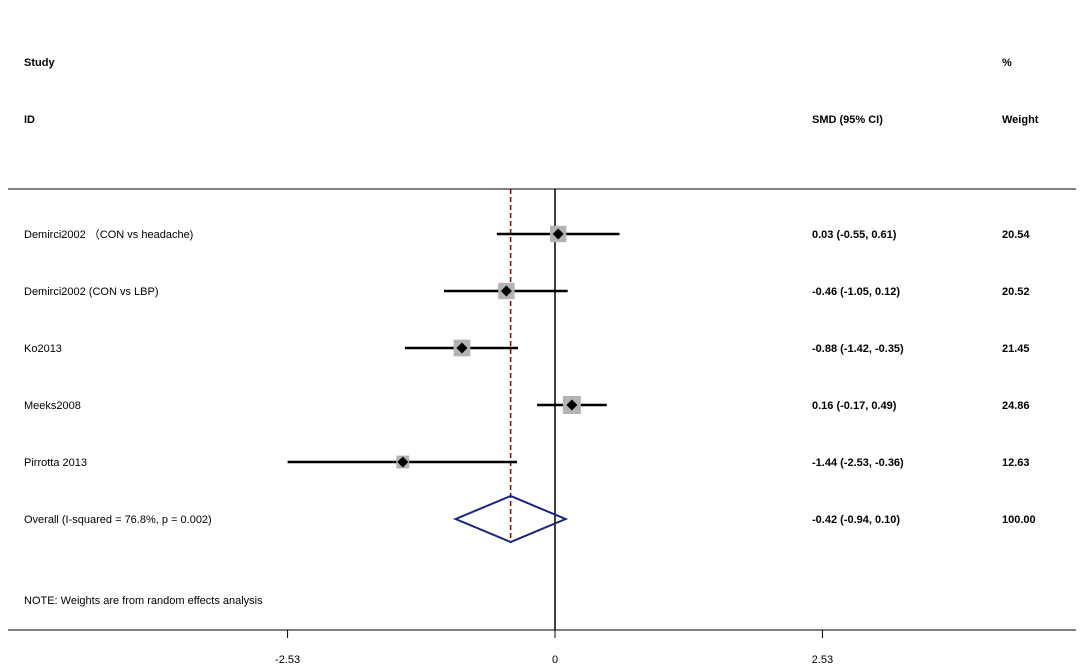  I want to click on x-tick-label: -2.53, so click(287, 660).